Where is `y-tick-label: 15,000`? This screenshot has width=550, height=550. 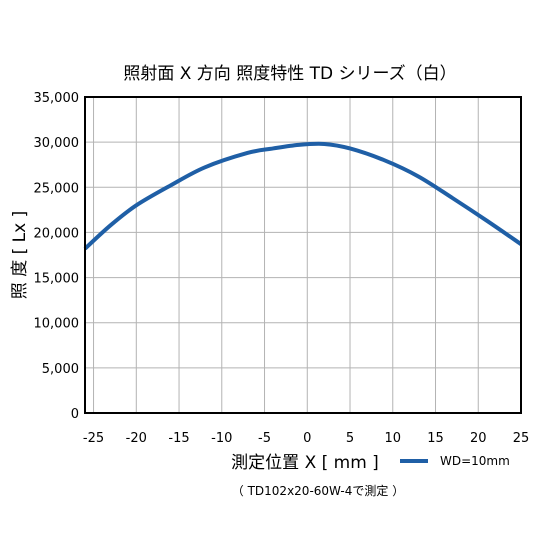 y-tick-label: 15,000 is located at coordinates (57, 279).